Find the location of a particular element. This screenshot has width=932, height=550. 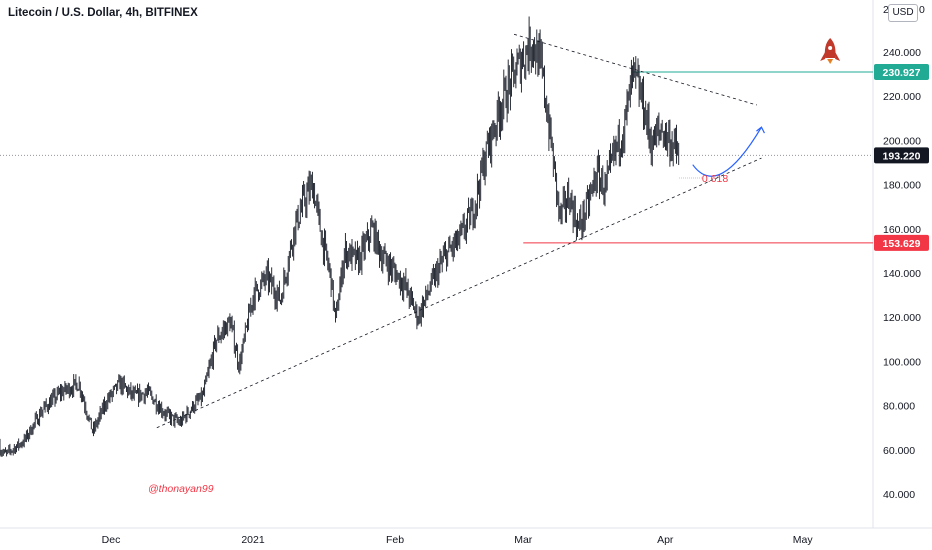

y-tick-label: 120.000 is located at coordinates (902, 318).